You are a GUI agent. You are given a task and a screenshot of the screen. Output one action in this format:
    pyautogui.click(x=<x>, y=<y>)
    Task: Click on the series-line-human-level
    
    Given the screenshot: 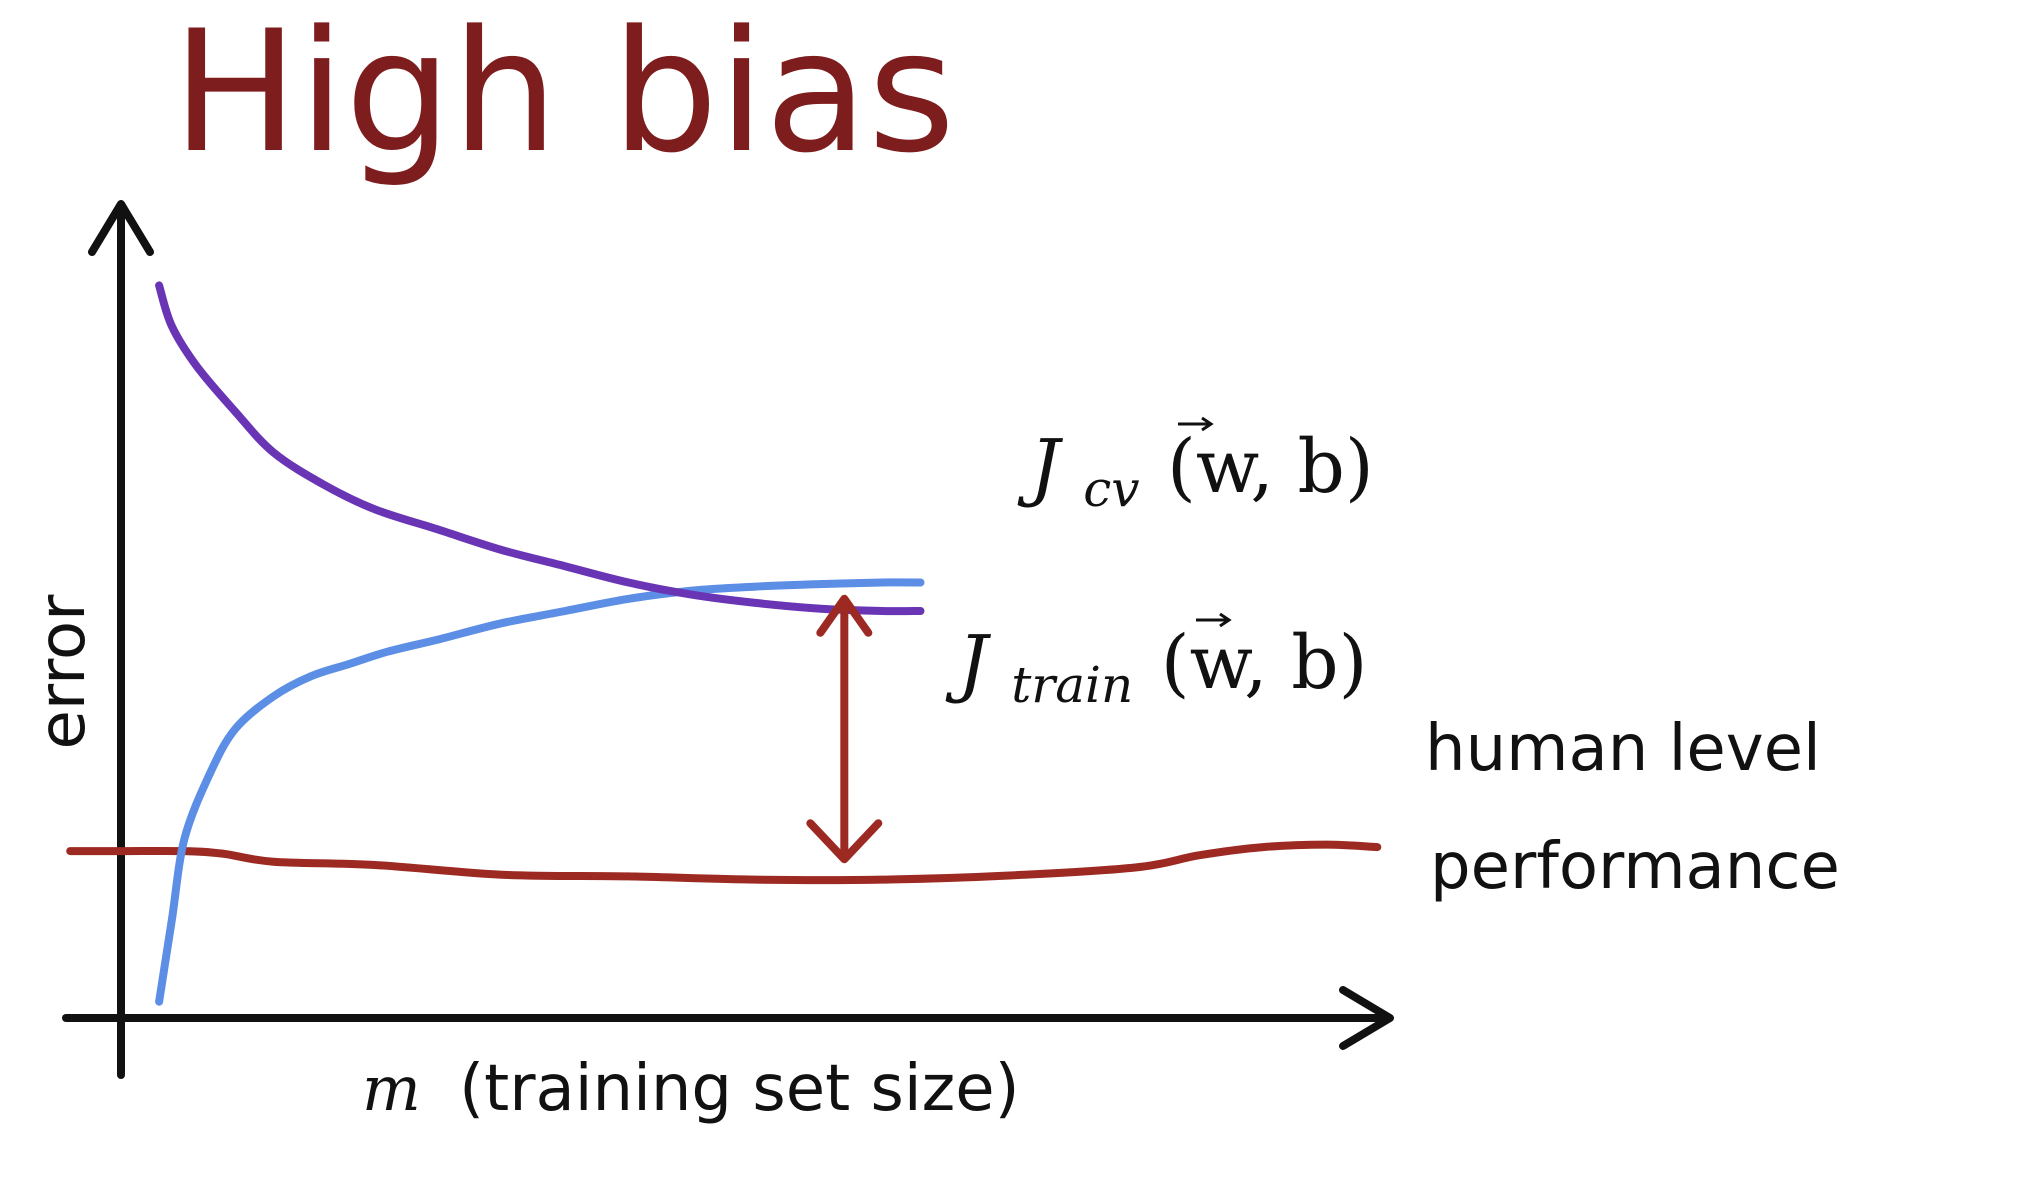 What is the action you would take?
    pyautogui.click(x=724, y=862)
    